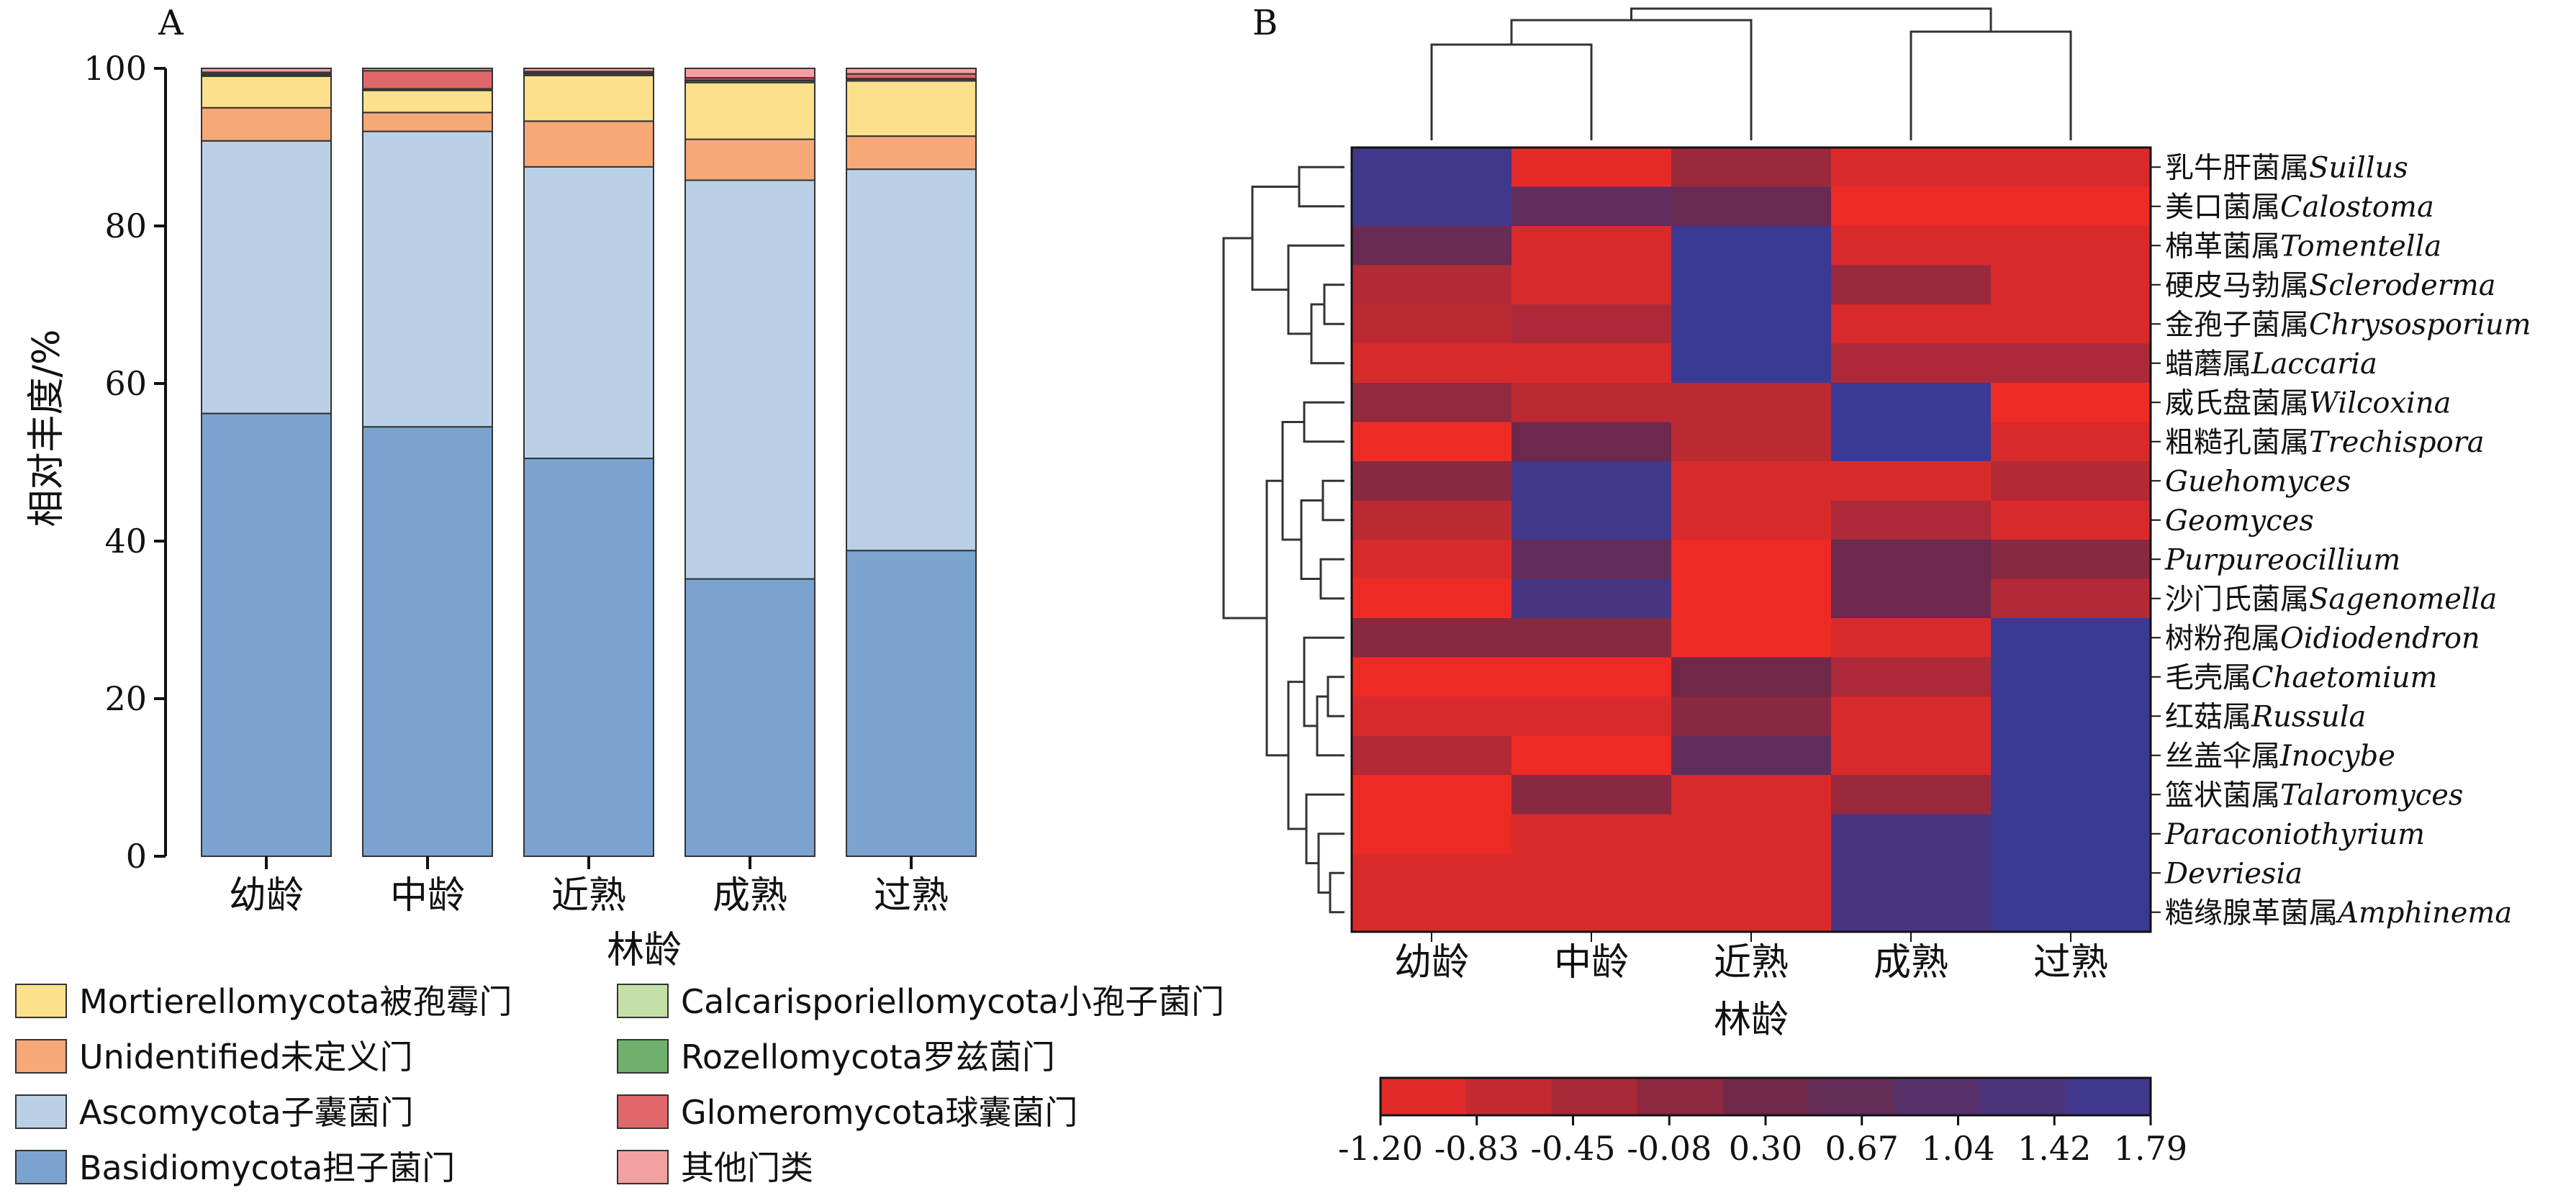  What do you see at coordinates (1573, 1148) in the screenshot?
I see `color-scale-tick-label: -0.45` at bounding box center [1573, 1148].